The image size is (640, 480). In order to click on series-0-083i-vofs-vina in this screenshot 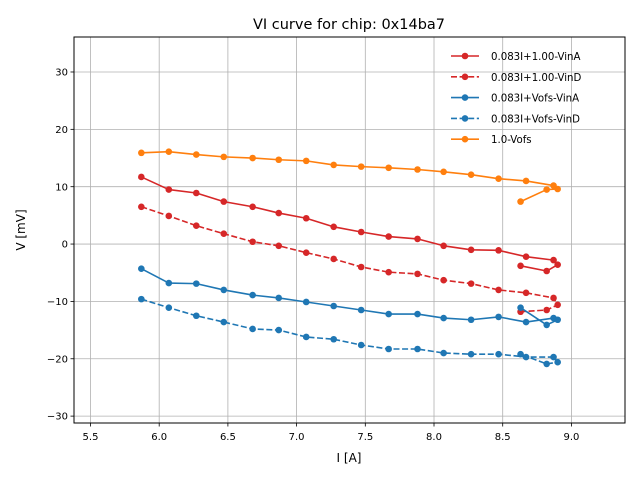, I will do `click(349, 297)`.